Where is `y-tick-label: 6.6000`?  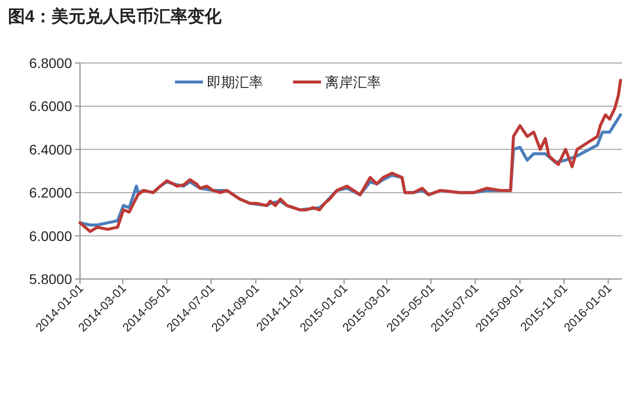
y-tick-label: 6.6000 is located at coordinates (50, 106).